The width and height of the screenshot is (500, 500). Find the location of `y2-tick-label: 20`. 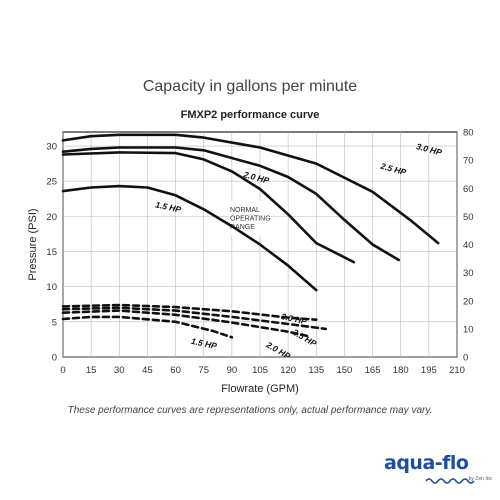

y2-tick-label: 20 is located at coordinates (468, 301).